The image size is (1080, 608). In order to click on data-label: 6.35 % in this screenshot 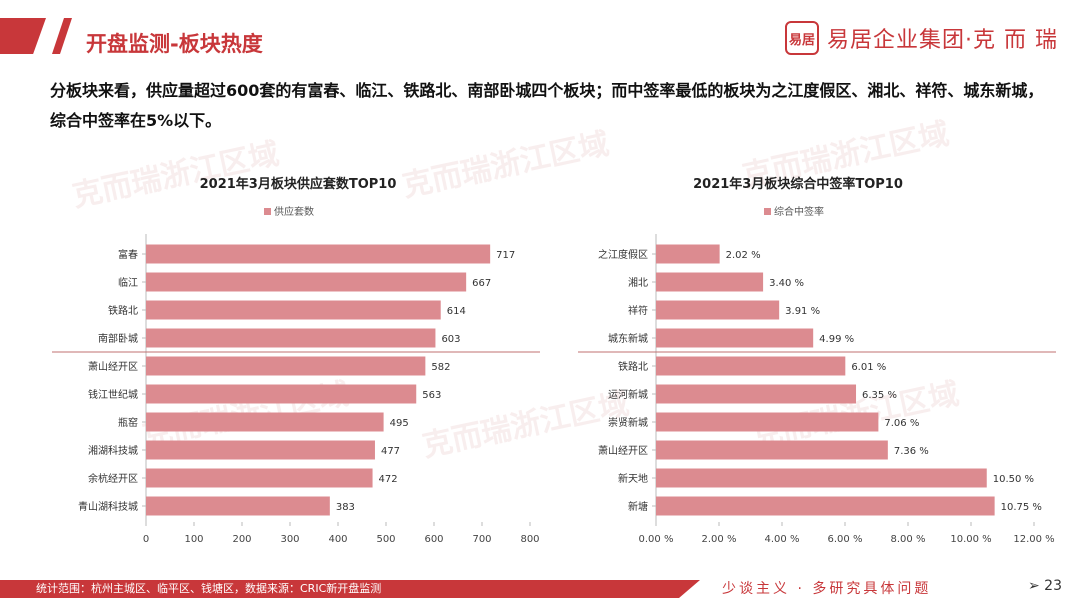, I will do `click(879, 395)`.